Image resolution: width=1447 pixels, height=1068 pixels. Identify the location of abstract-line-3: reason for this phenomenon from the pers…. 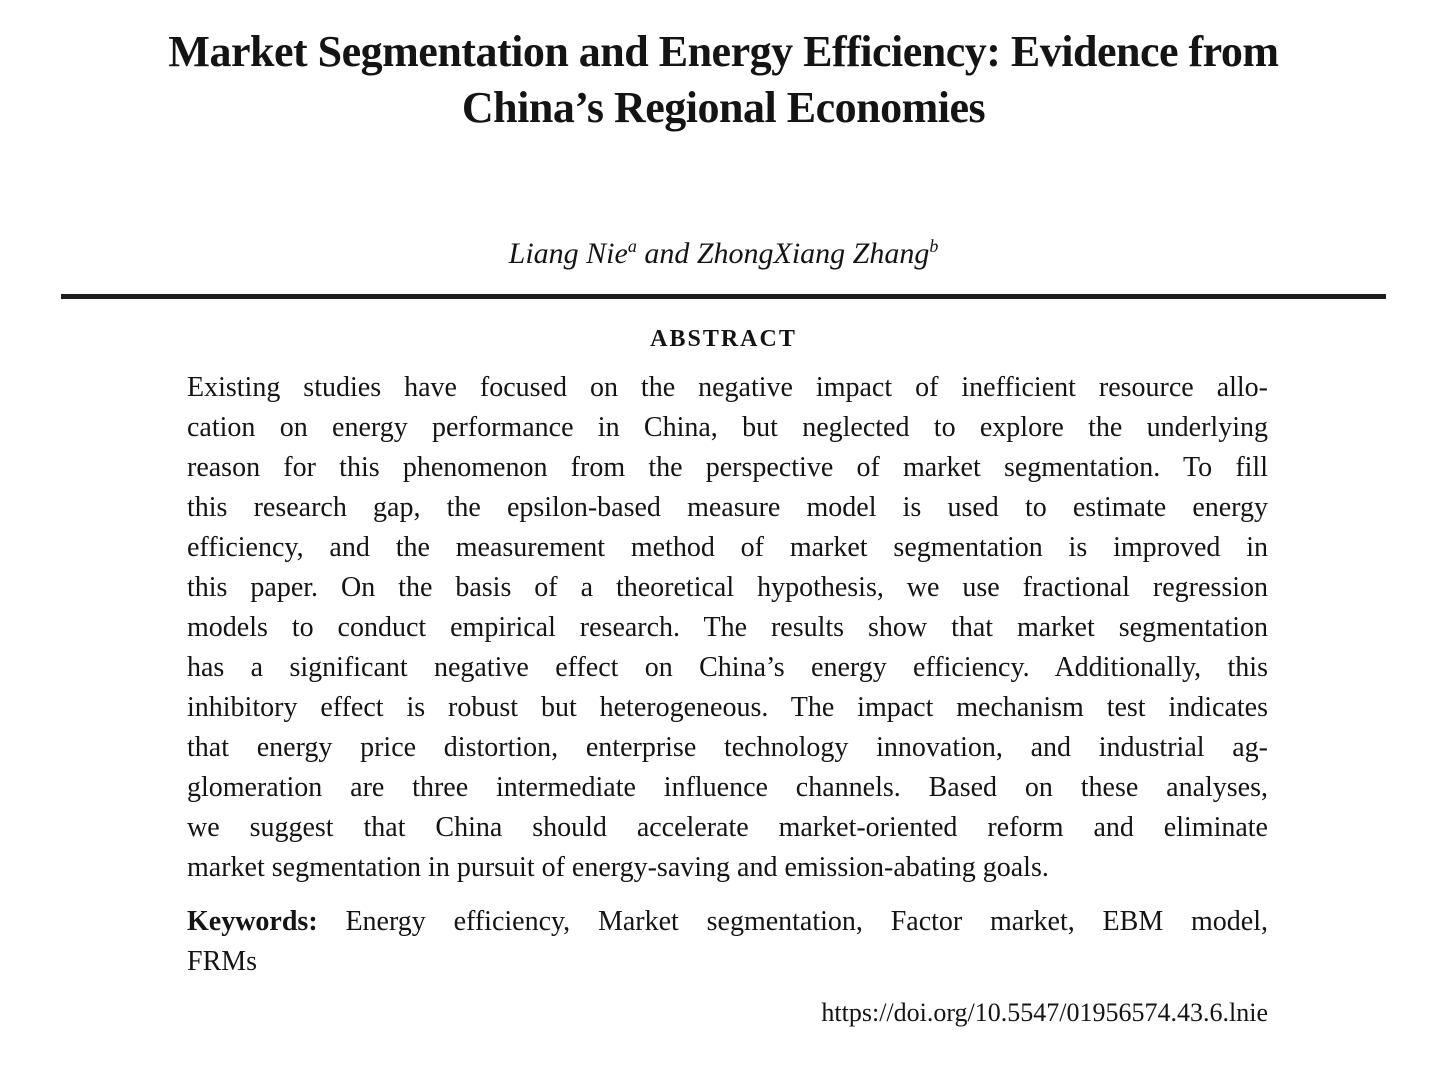
(727, 467).